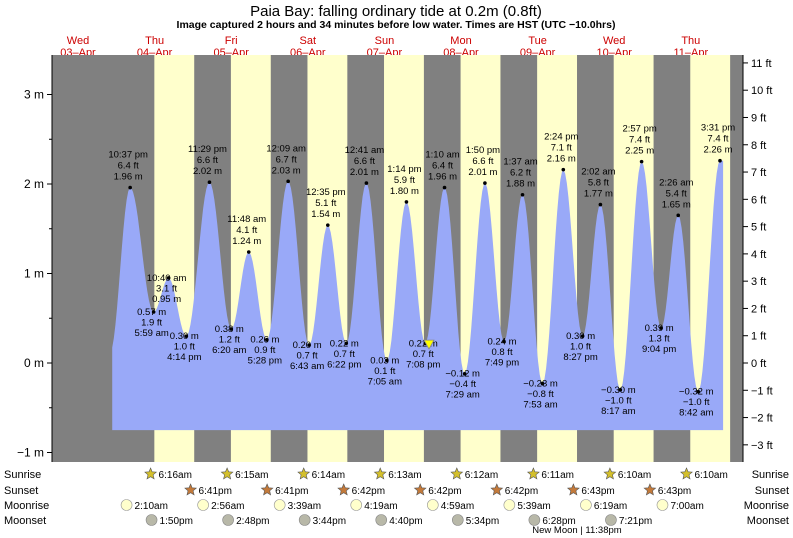  I want to click on tide-label: 5.4 ft, so click(676, 193).